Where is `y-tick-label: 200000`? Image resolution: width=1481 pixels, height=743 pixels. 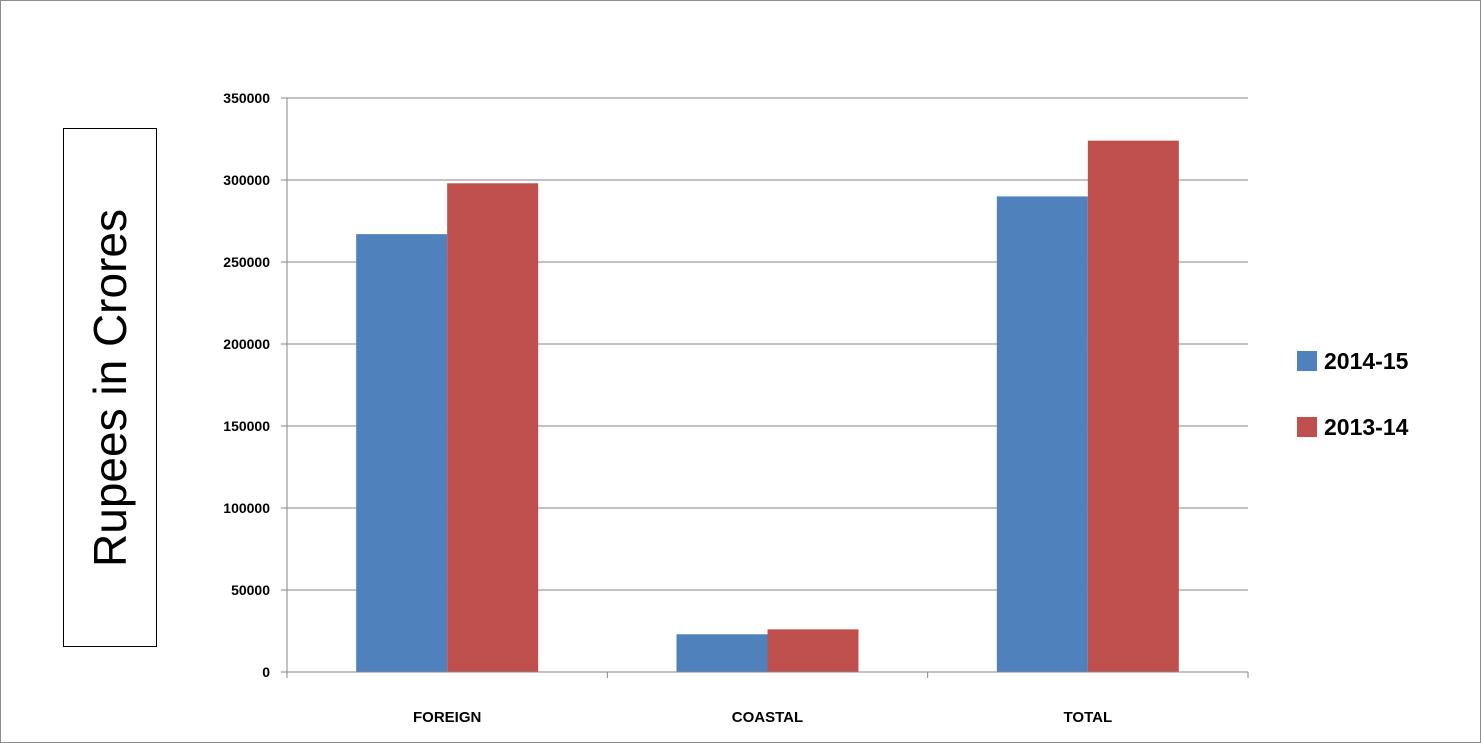
y-tick-label: 200000 is located at coordinates (246, 344).